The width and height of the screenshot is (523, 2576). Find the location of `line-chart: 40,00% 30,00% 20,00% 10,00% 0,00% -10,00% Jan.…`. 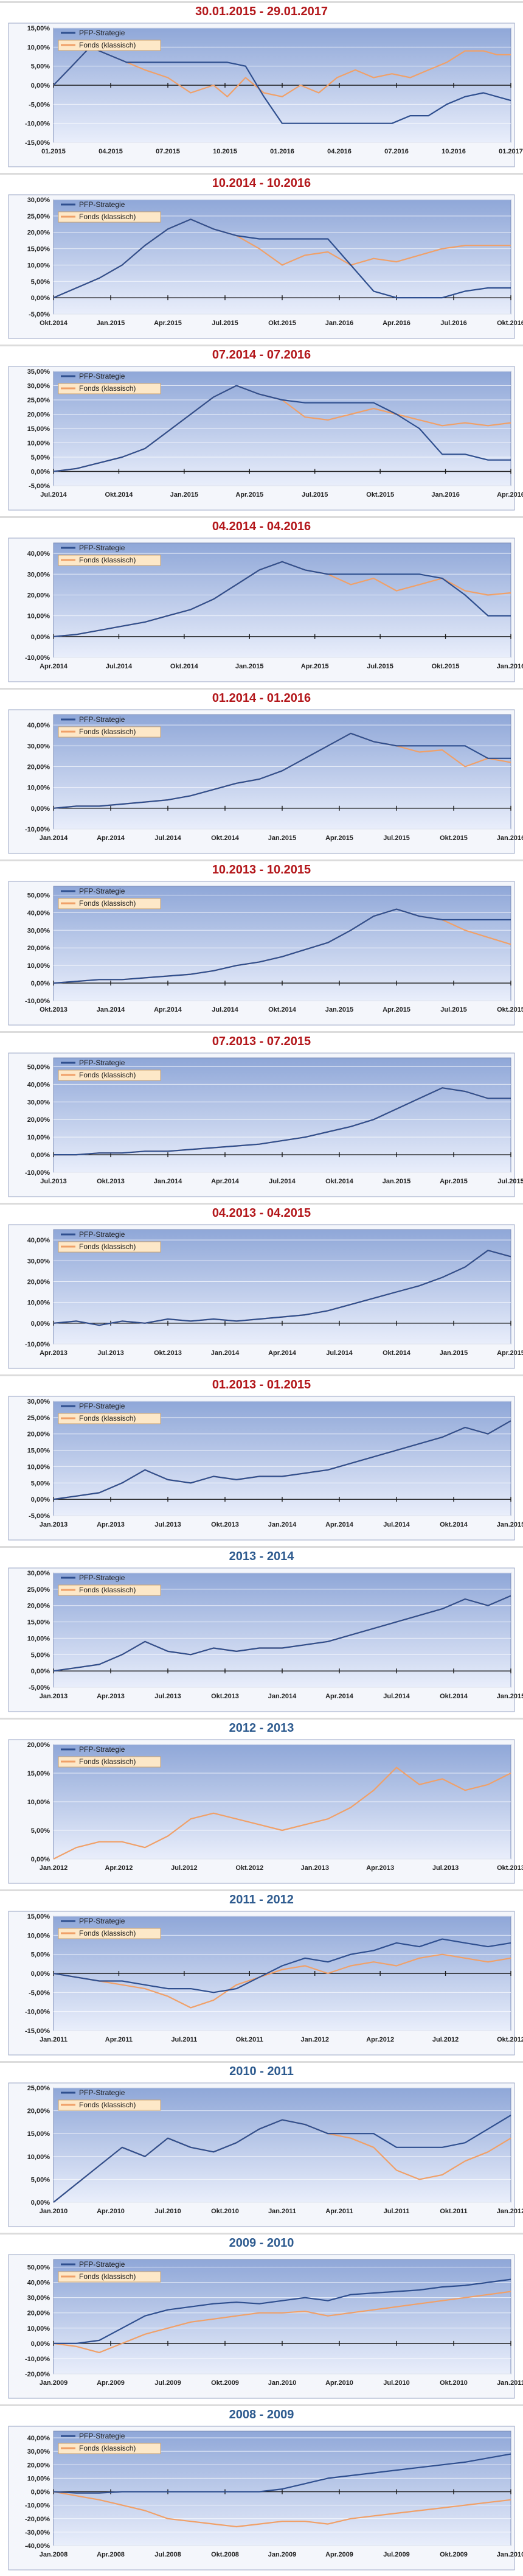

line-chart: 40,00% 30,00% 20,00% 10,00% 0,00% -10,00% Jan.… is located at coordinates (266, 781).